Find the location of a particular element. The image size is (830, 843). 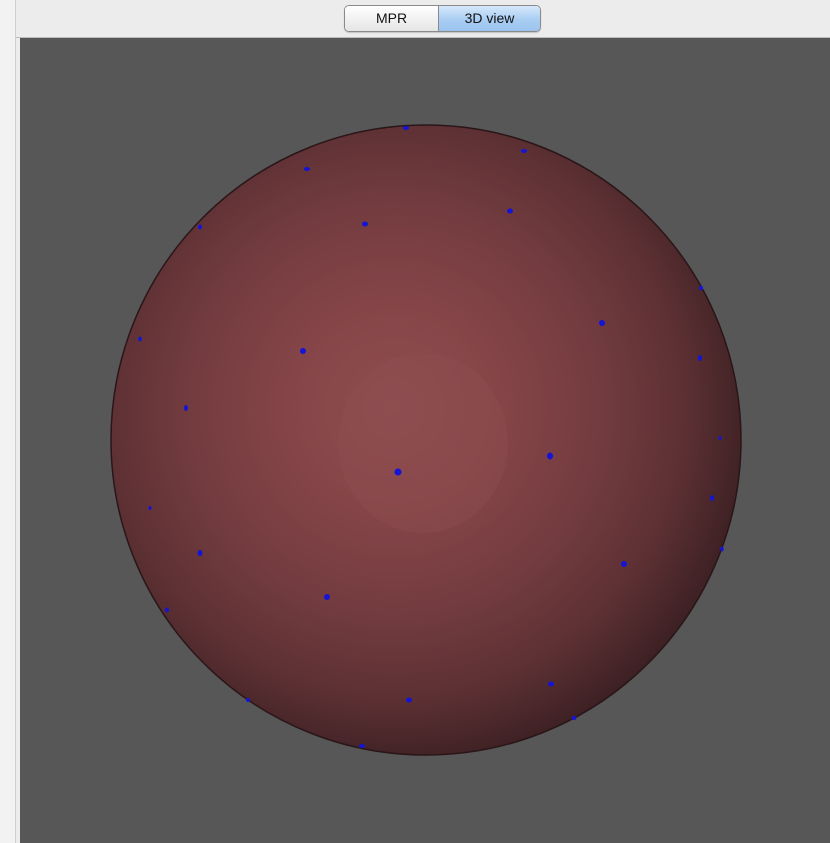

view-tab-bar: MPR 3D view is located at coordinates (423, 19).